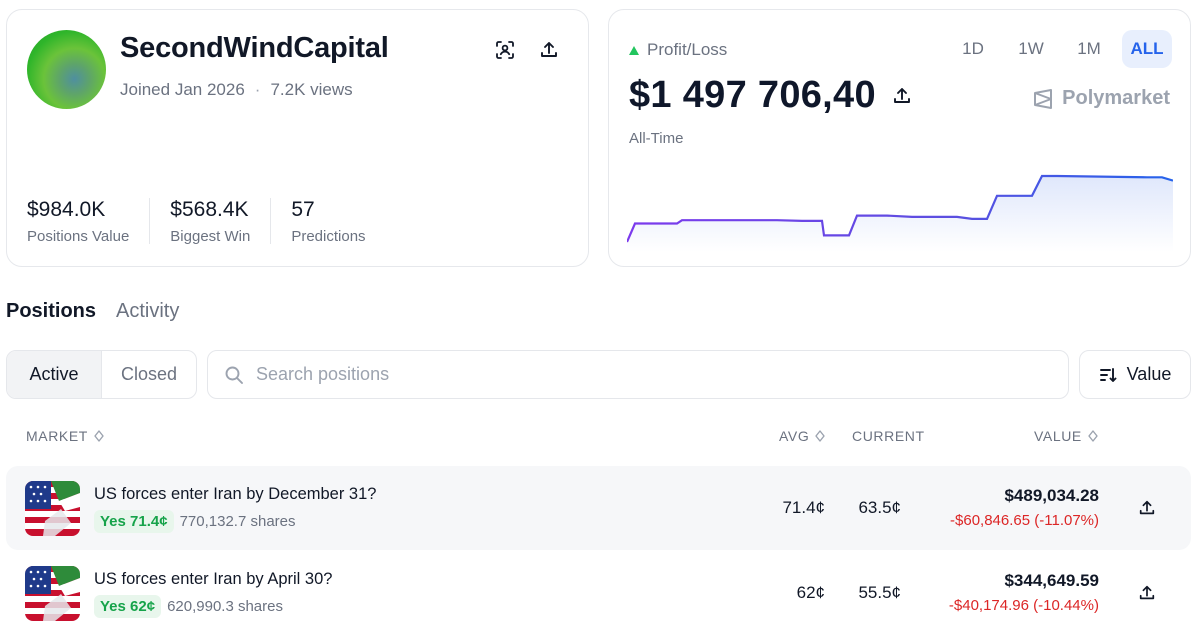 The width and height of the screenshot is (1199, 626). What do you see at coordinates (1051, 580) in the screenshot?
I see `position-value: $344,649.59` at bounding box center [1051, 580].